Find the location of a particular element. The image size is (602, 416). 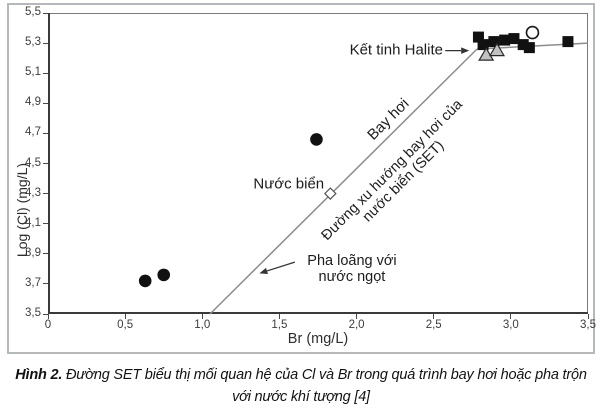

x-tick-label: 1,0 is located at coordinates (202, 325).